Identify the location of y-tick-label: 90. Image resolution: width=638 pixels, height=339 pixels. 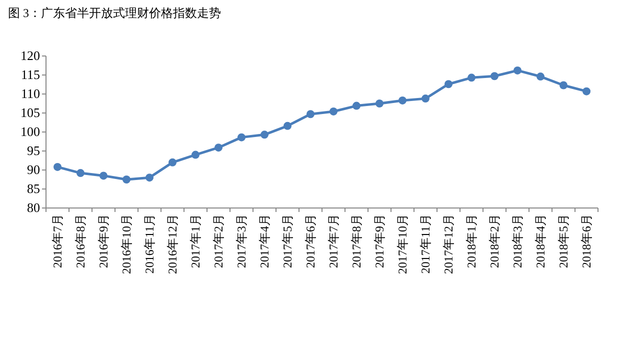
(33, 169).